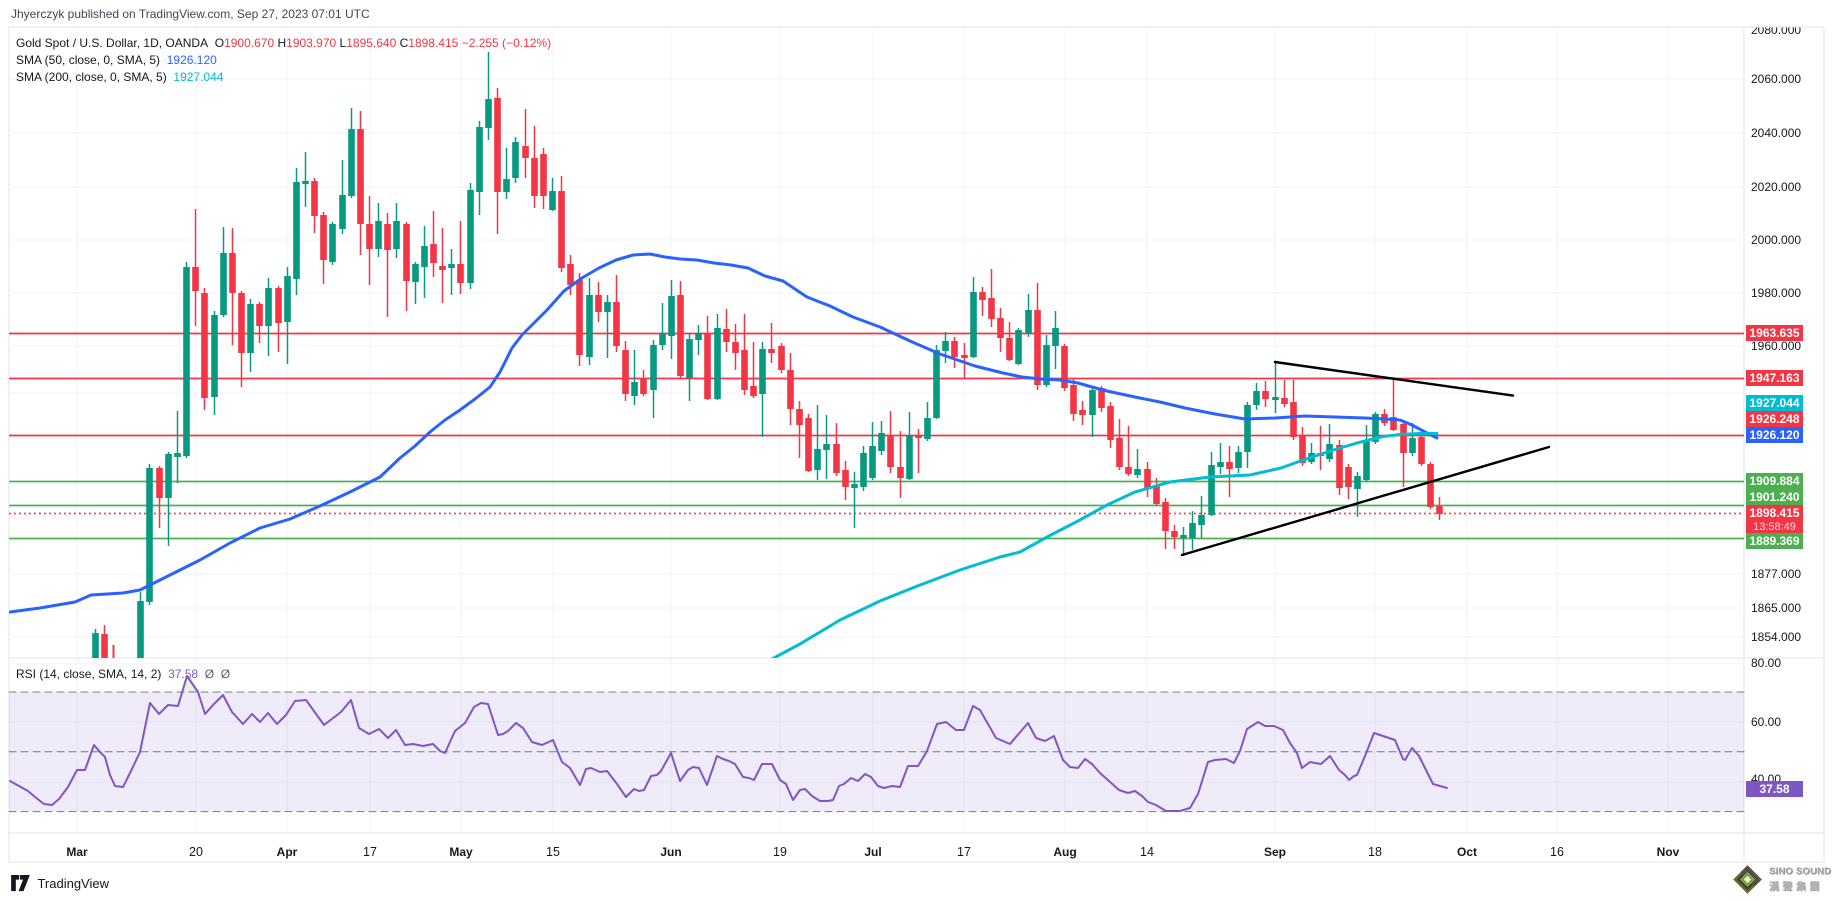 The width and height of the screenshot is (1835, 901). Describe the element at coordinates (670, 852) in the screenshot. I see `svg-text: Jun` at that location.